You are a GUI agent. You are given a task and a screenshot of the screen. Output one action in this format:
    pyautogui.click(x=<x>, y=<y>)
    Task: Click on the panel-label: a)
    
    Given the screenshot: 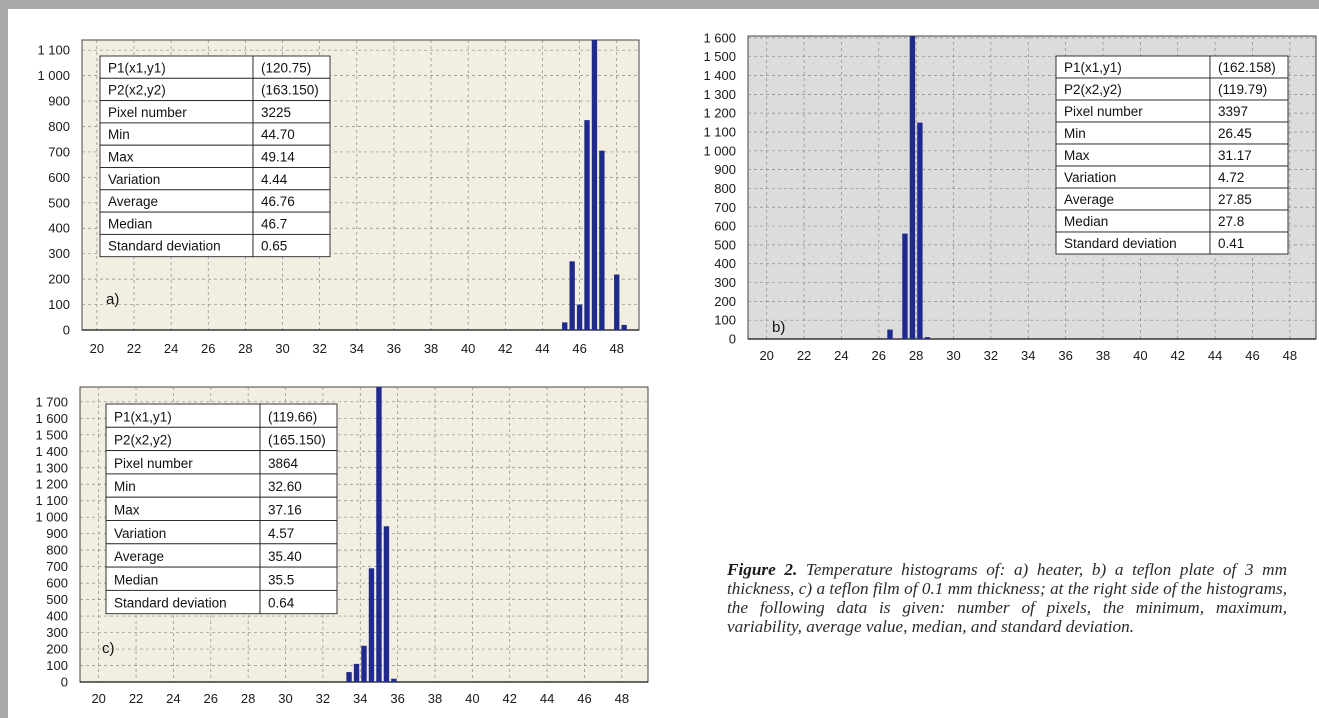 What is the action you would take?
    pyautogui.click(x=112, y=299)
    